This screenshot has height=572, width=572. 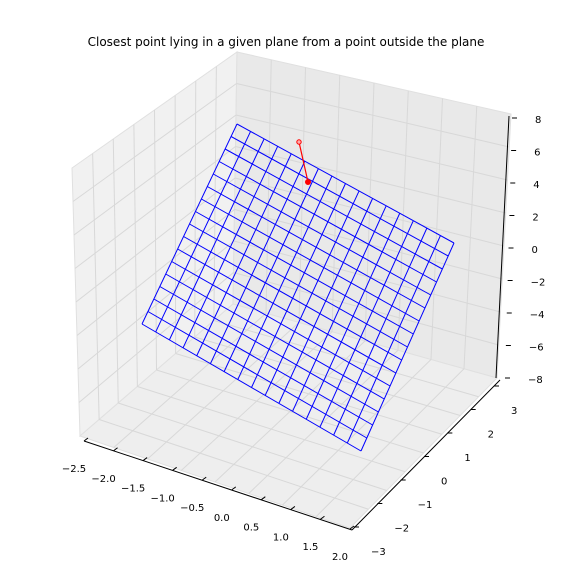 What do you see at coordinates (251, 528) in the screenshot?
I see `x-tick-label: 0.5` at bounding box center [251, 528].